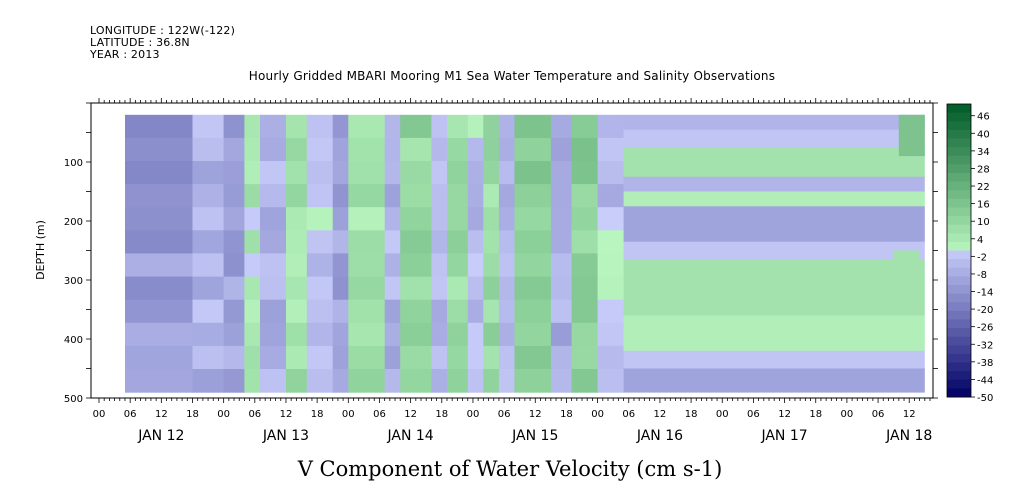  I want to click on heat-late-band, so click(906, 283).